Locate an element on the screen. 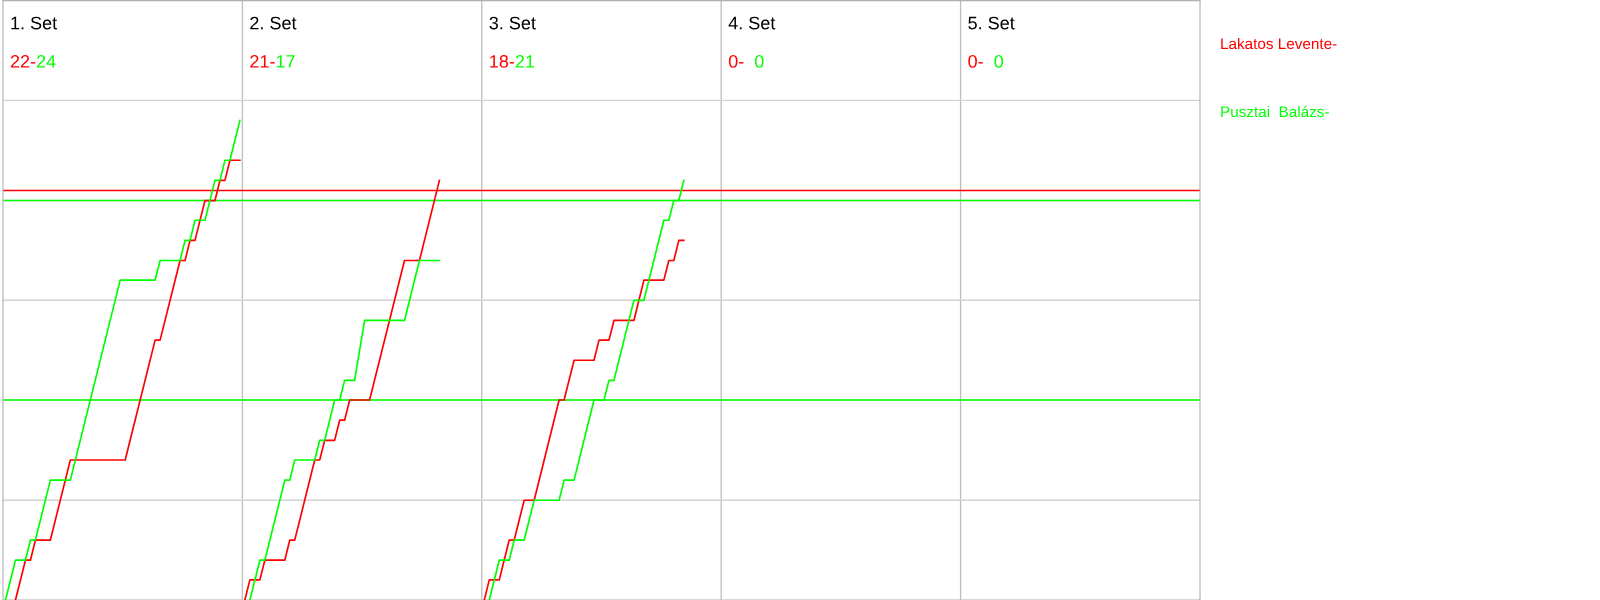 This screenshot has height=600, width=1600. text: 4. Set is located at coordinates (752, 23).